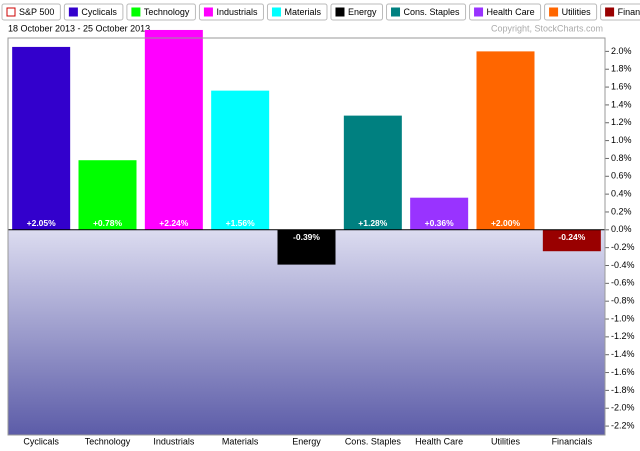  Describe the element at coordinates (621, 176) in the screenshot. I see `y-tick-label: 0.6%` at that location.